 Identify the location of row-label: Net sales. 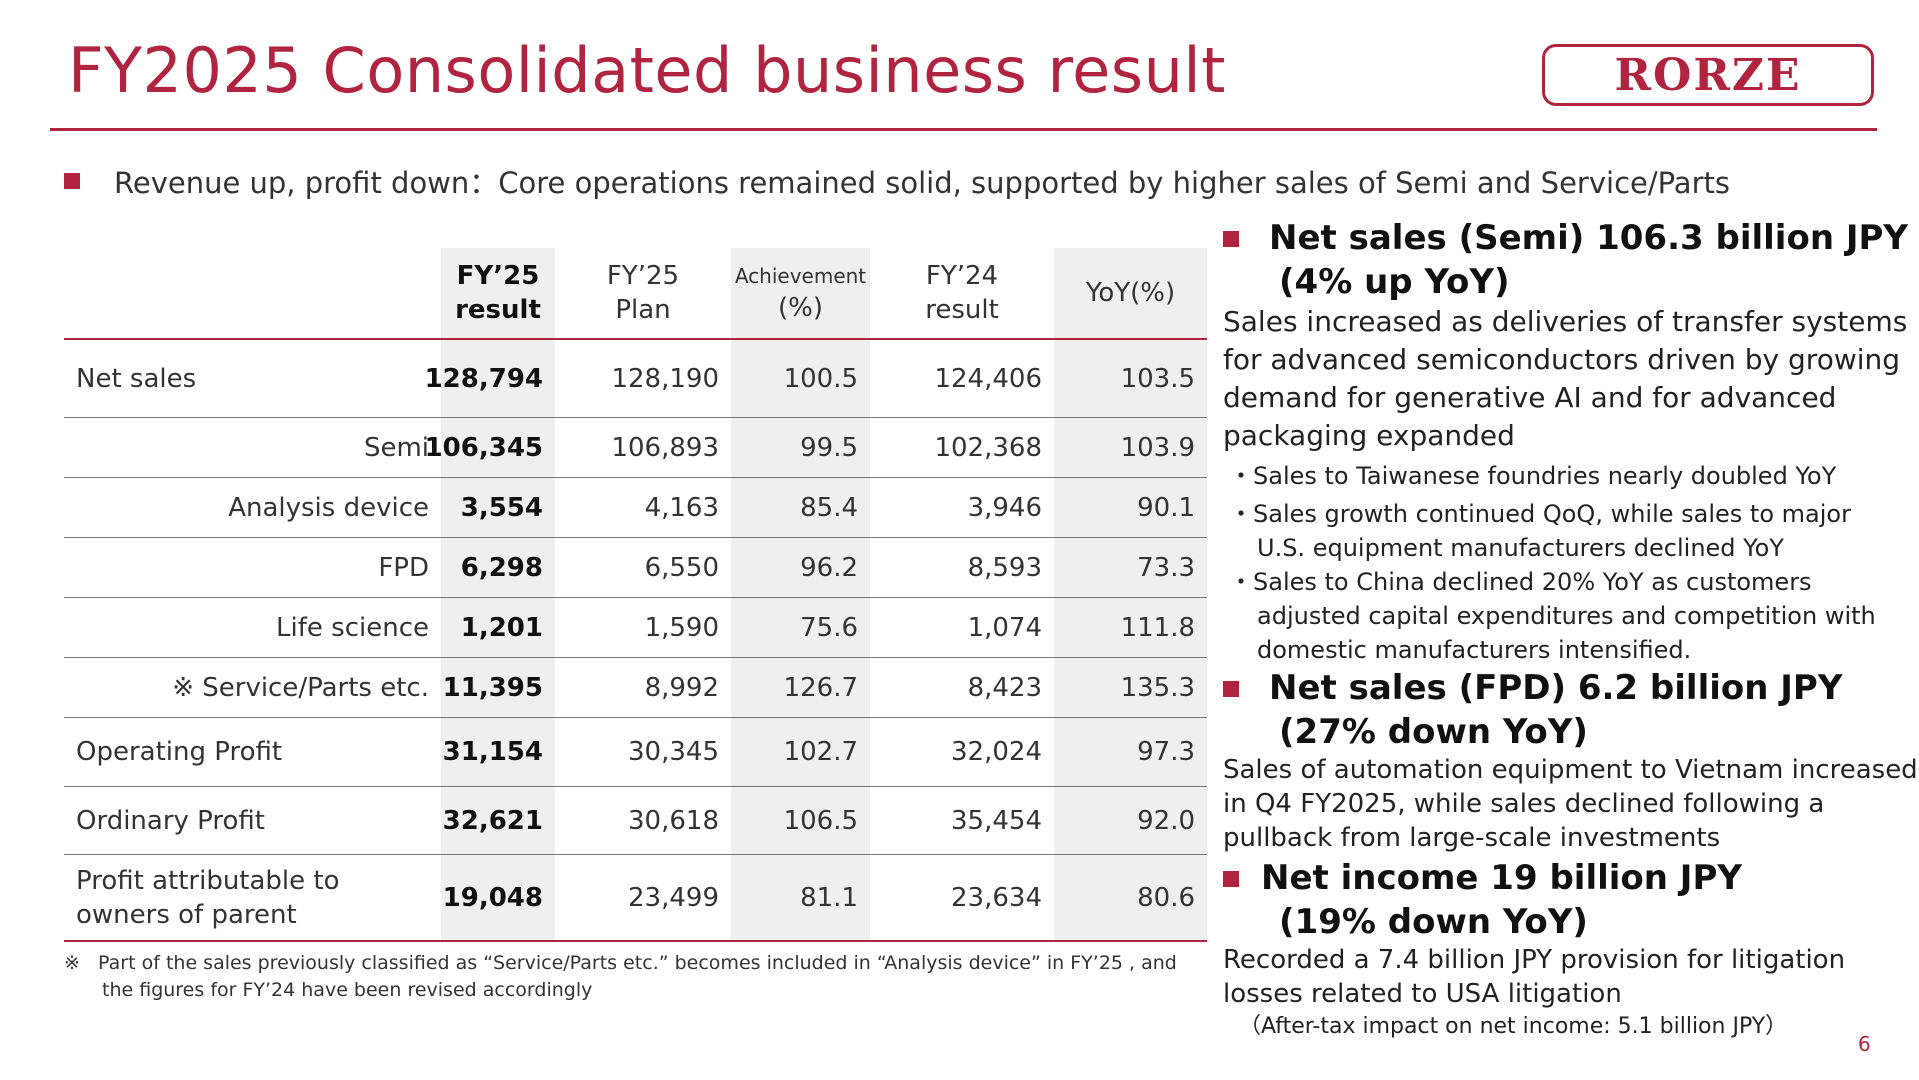
(136, 378).